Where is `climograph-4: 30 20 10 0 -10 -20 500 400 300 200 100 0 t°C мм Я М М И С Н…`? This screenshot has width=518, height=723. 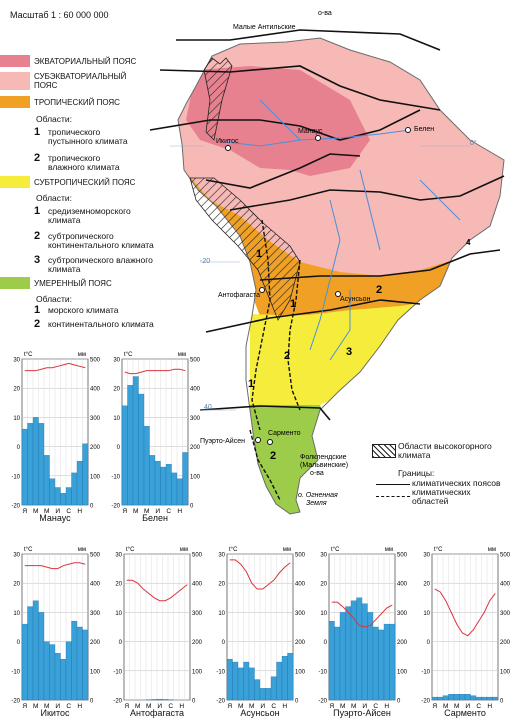 climograph-4: 30 20 10 0 -10 -20 500 400 300 200 100 0 t°C мм Я М М И С Н… is located at coordinates (260, 629).